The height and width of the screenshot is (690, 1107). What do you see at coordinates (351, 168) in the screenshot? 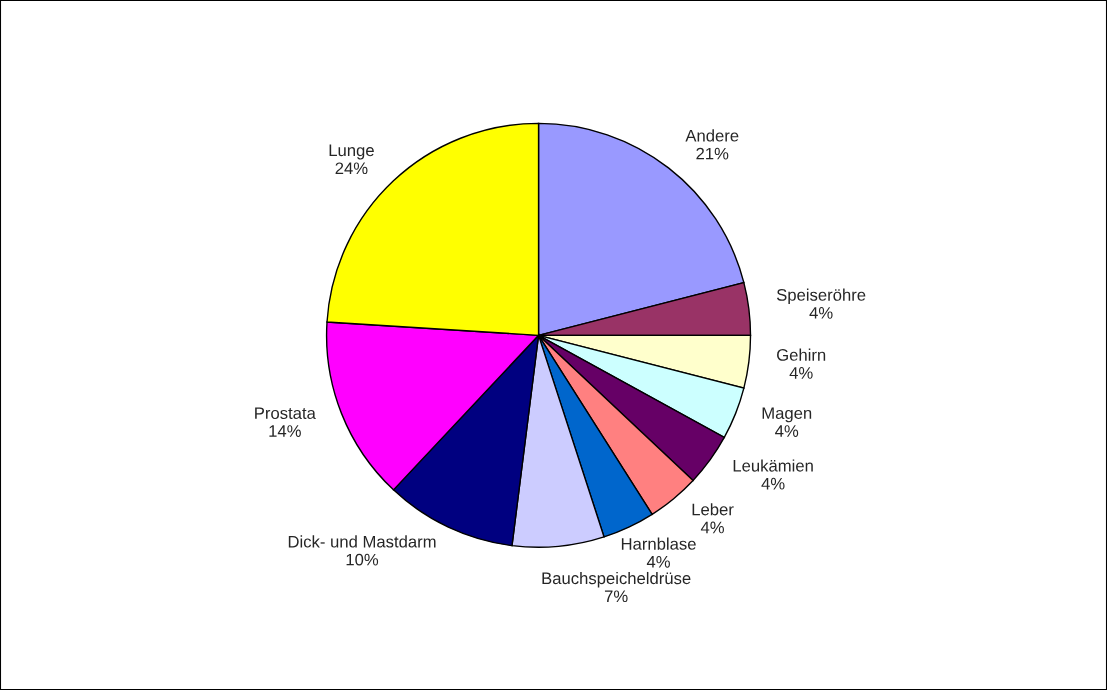
I see `data-label: 24%` at bounding box center [351, 168].